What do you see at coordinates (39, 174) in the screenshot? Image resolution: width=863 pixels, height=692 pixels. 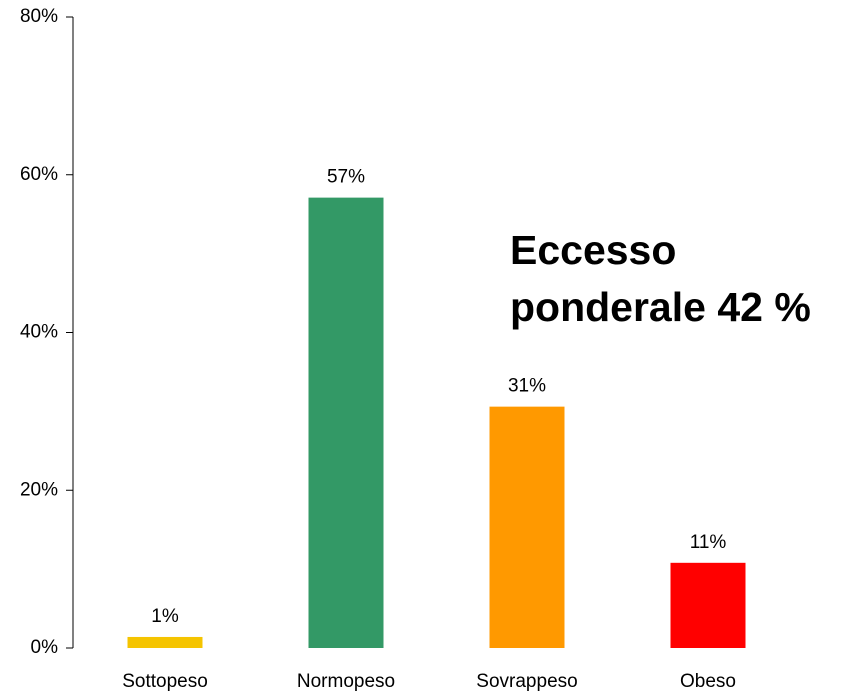 I see `y-tick-label: 60%` at bounding box center [39, 174].